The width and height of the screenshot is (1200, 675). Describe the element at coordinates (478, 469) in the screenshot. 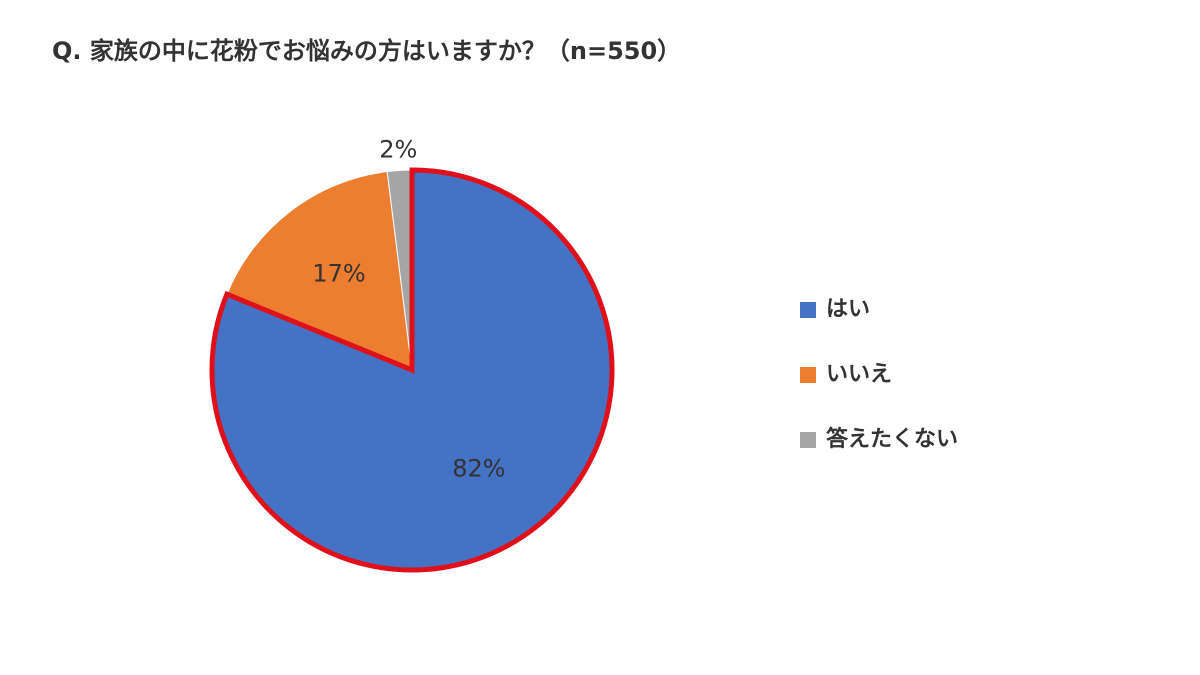

I see `data-label: 82%` at that location.